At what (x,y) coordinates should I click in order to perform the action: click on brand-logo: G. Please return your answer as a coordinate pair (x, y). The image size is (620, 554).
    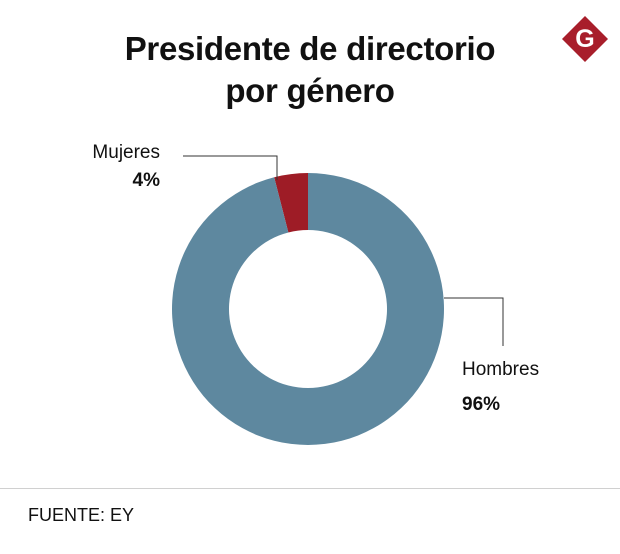
    Looking at the image, I should click on (585, 39).